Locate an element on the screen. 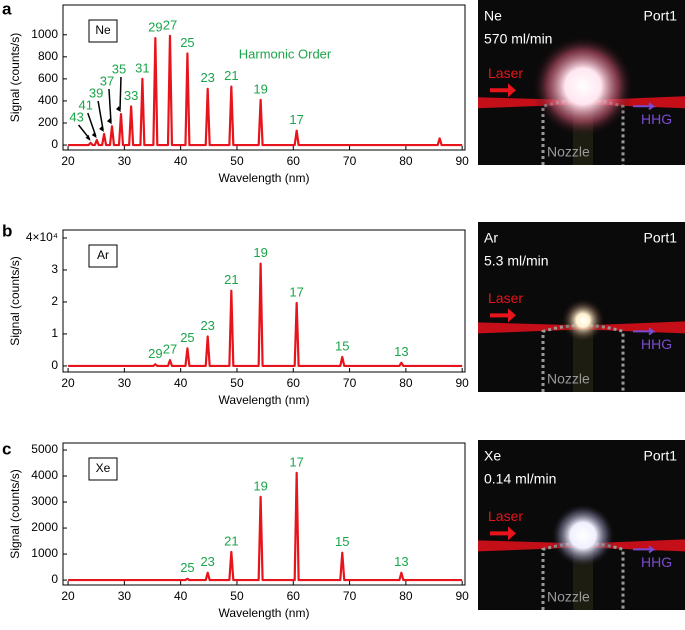 Image resolution: width=685 pixels, height=630 pixels. harmonic-label: 39 is located at coordinates (96, 92).